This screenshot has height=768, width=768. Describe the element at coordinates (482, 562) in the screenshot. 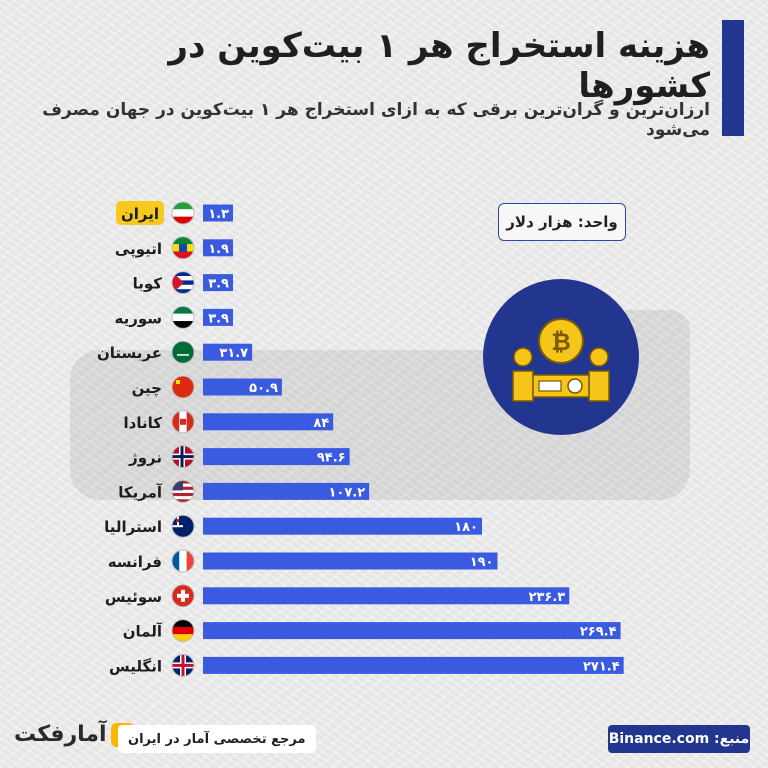

I see `bar-value-label: ۱۹۰` at that location.